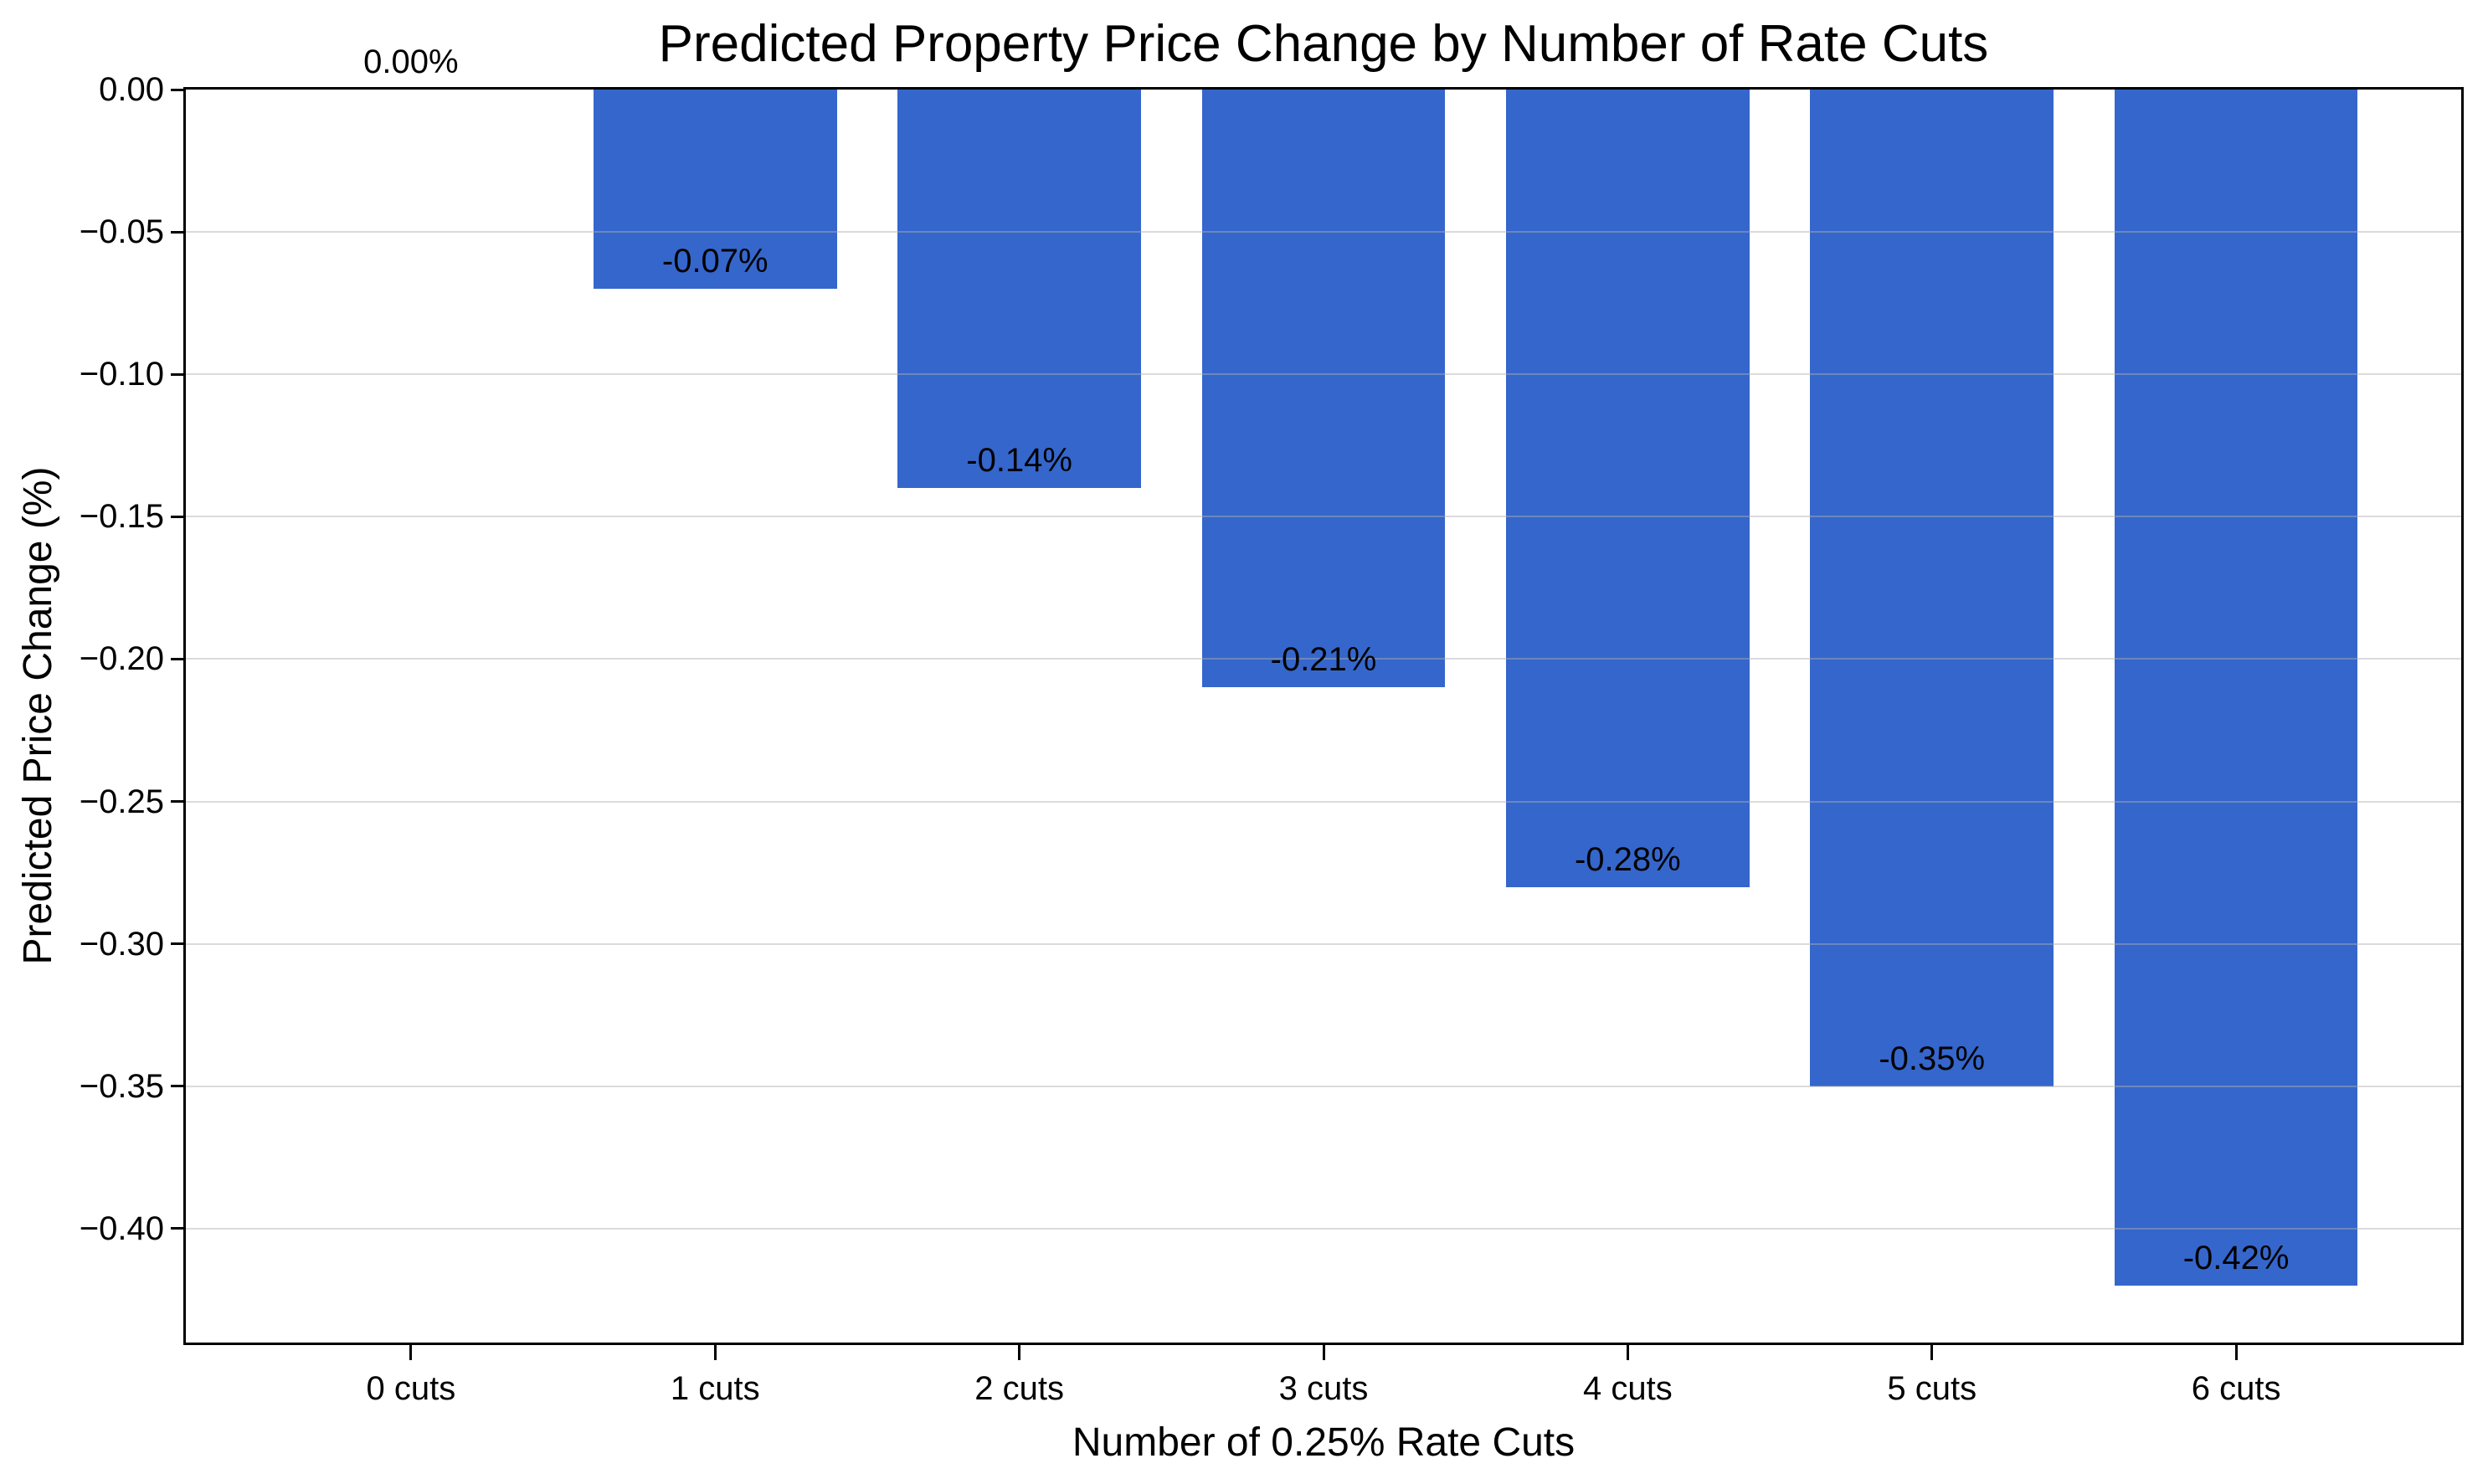 The height and width of the screenshot is (1484, 2488). What do you see at coordinates (122, 374) in the screenshot?
I see `y-tick-label: −0.10` at bounding box center [122, 374].